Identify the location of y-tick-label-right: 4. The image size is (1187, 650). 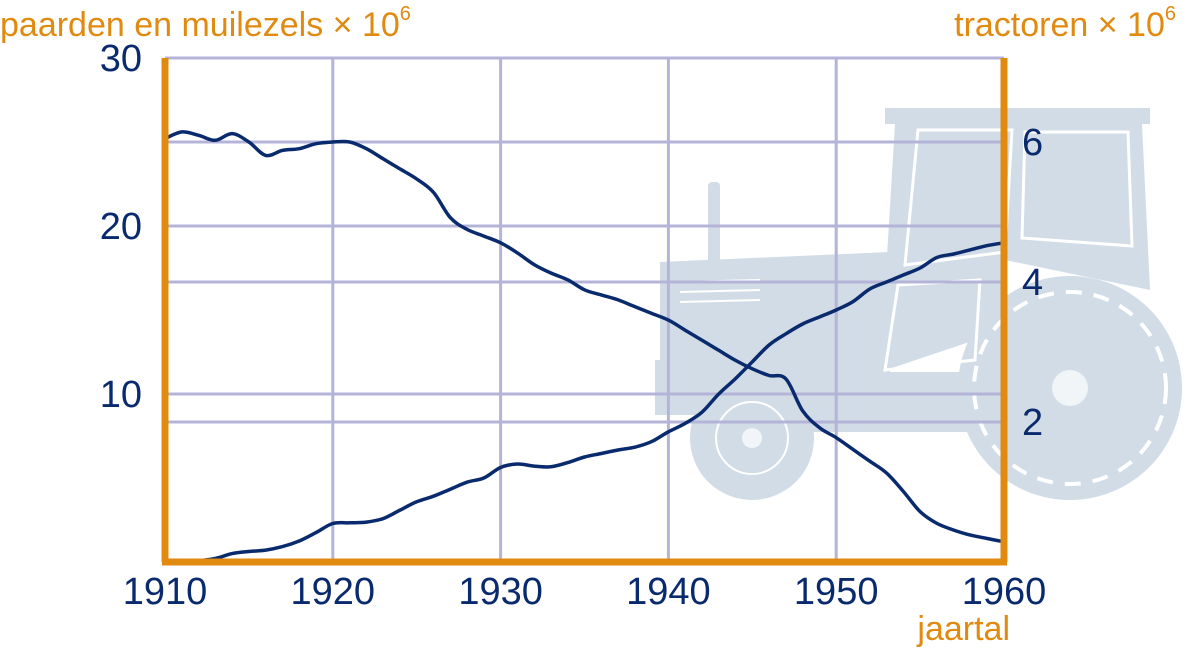
(1032, 283).